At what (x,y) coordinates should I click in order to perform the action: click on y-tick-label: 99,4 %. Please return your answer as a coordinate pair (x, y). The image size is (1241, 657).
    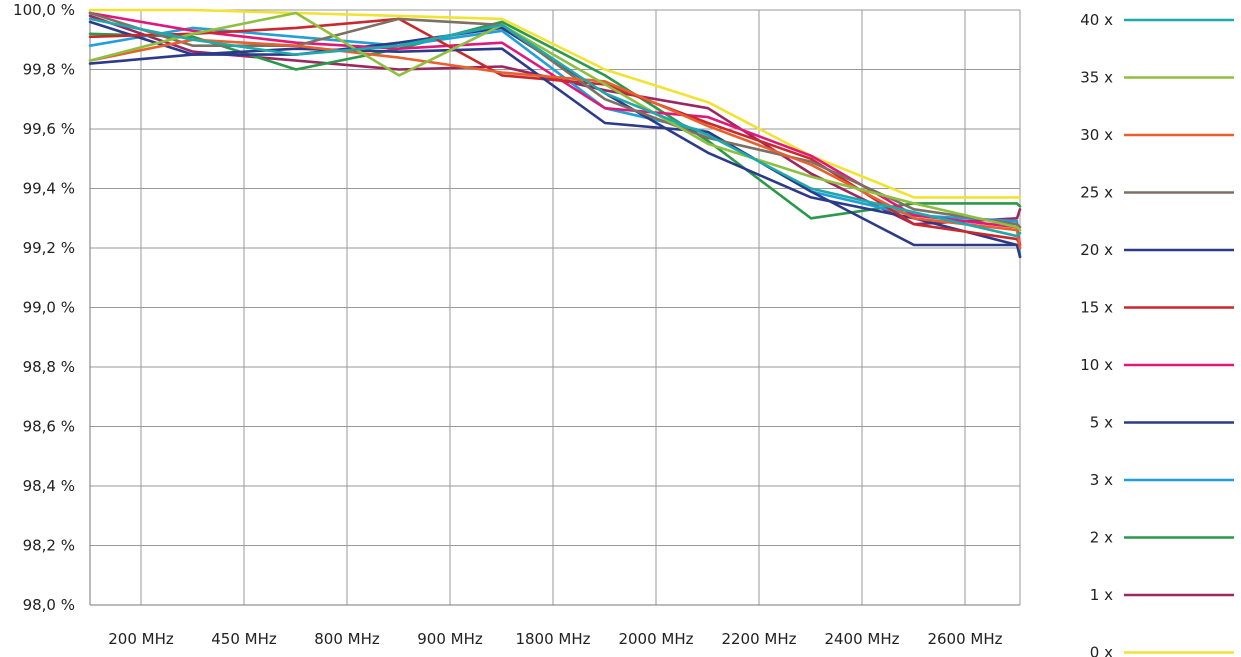
    Looking at the image, I should click on (49, 189).